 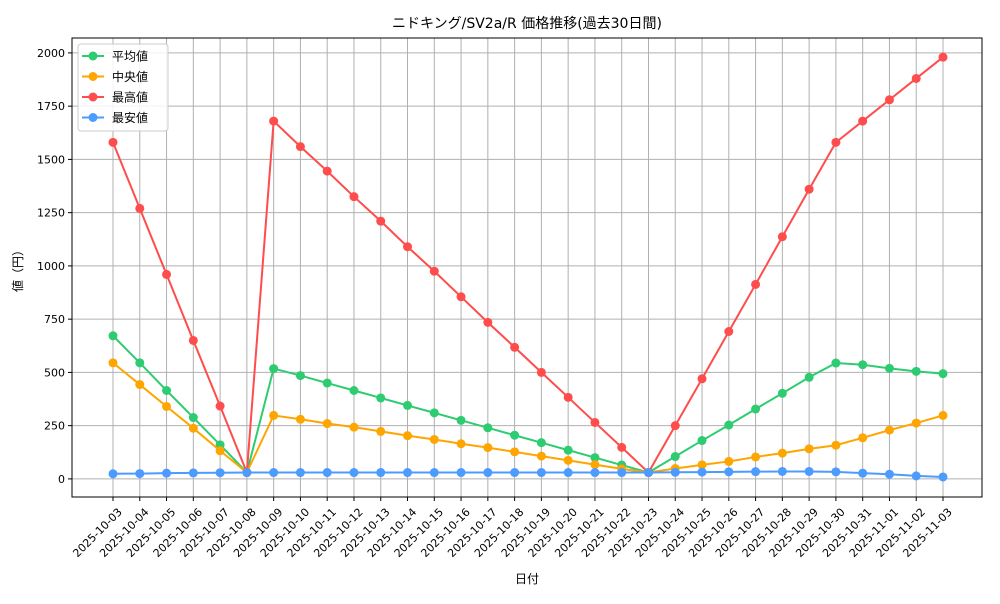 What do you see at coordinates (51, 159) in the screenshot?
I see `y-tick-label: 1500` at bounding box center [51, 159].